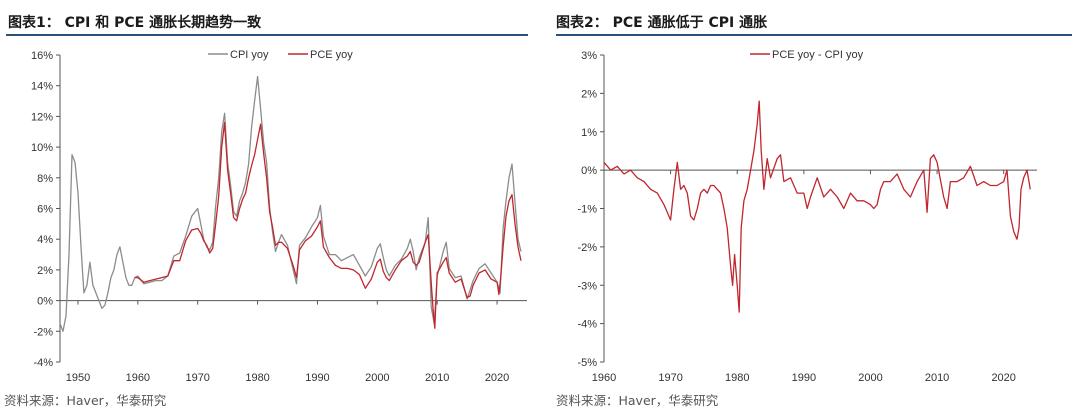 This screenshot has width=1080, height=417. What do you see at coordinates (589, 56) in the screenshot?
I see `y-tick-label: 3%` at bounding box center [589, 56].